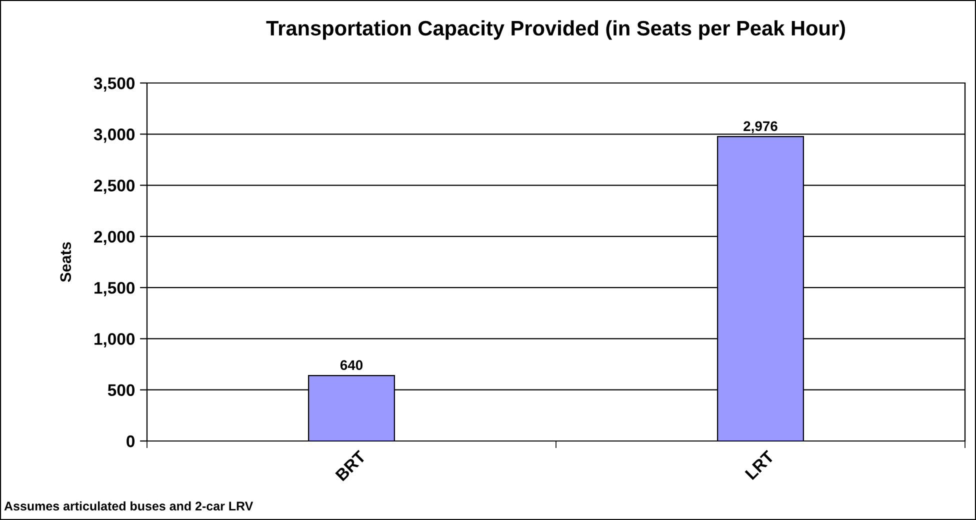 Image resolution: width=976 pixels, height=520 pixels. What do you see at coordinates (114, 135) in the screenshot?
I see `y-tick-label: 3,000` at bounding box center [114, 135].